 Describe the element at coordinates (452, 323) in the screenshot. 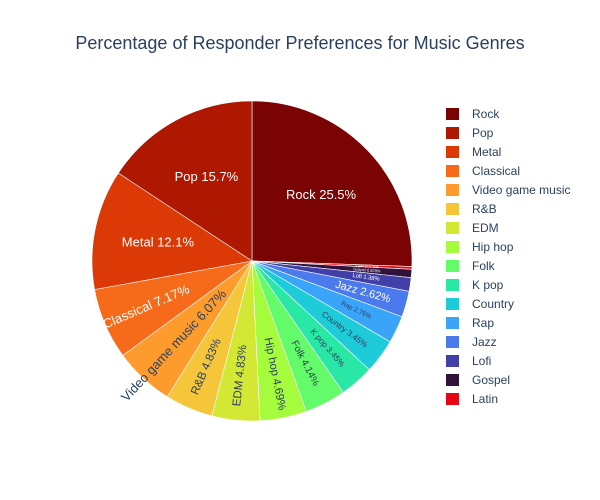

I see `legend-swatch-rap` at that location.